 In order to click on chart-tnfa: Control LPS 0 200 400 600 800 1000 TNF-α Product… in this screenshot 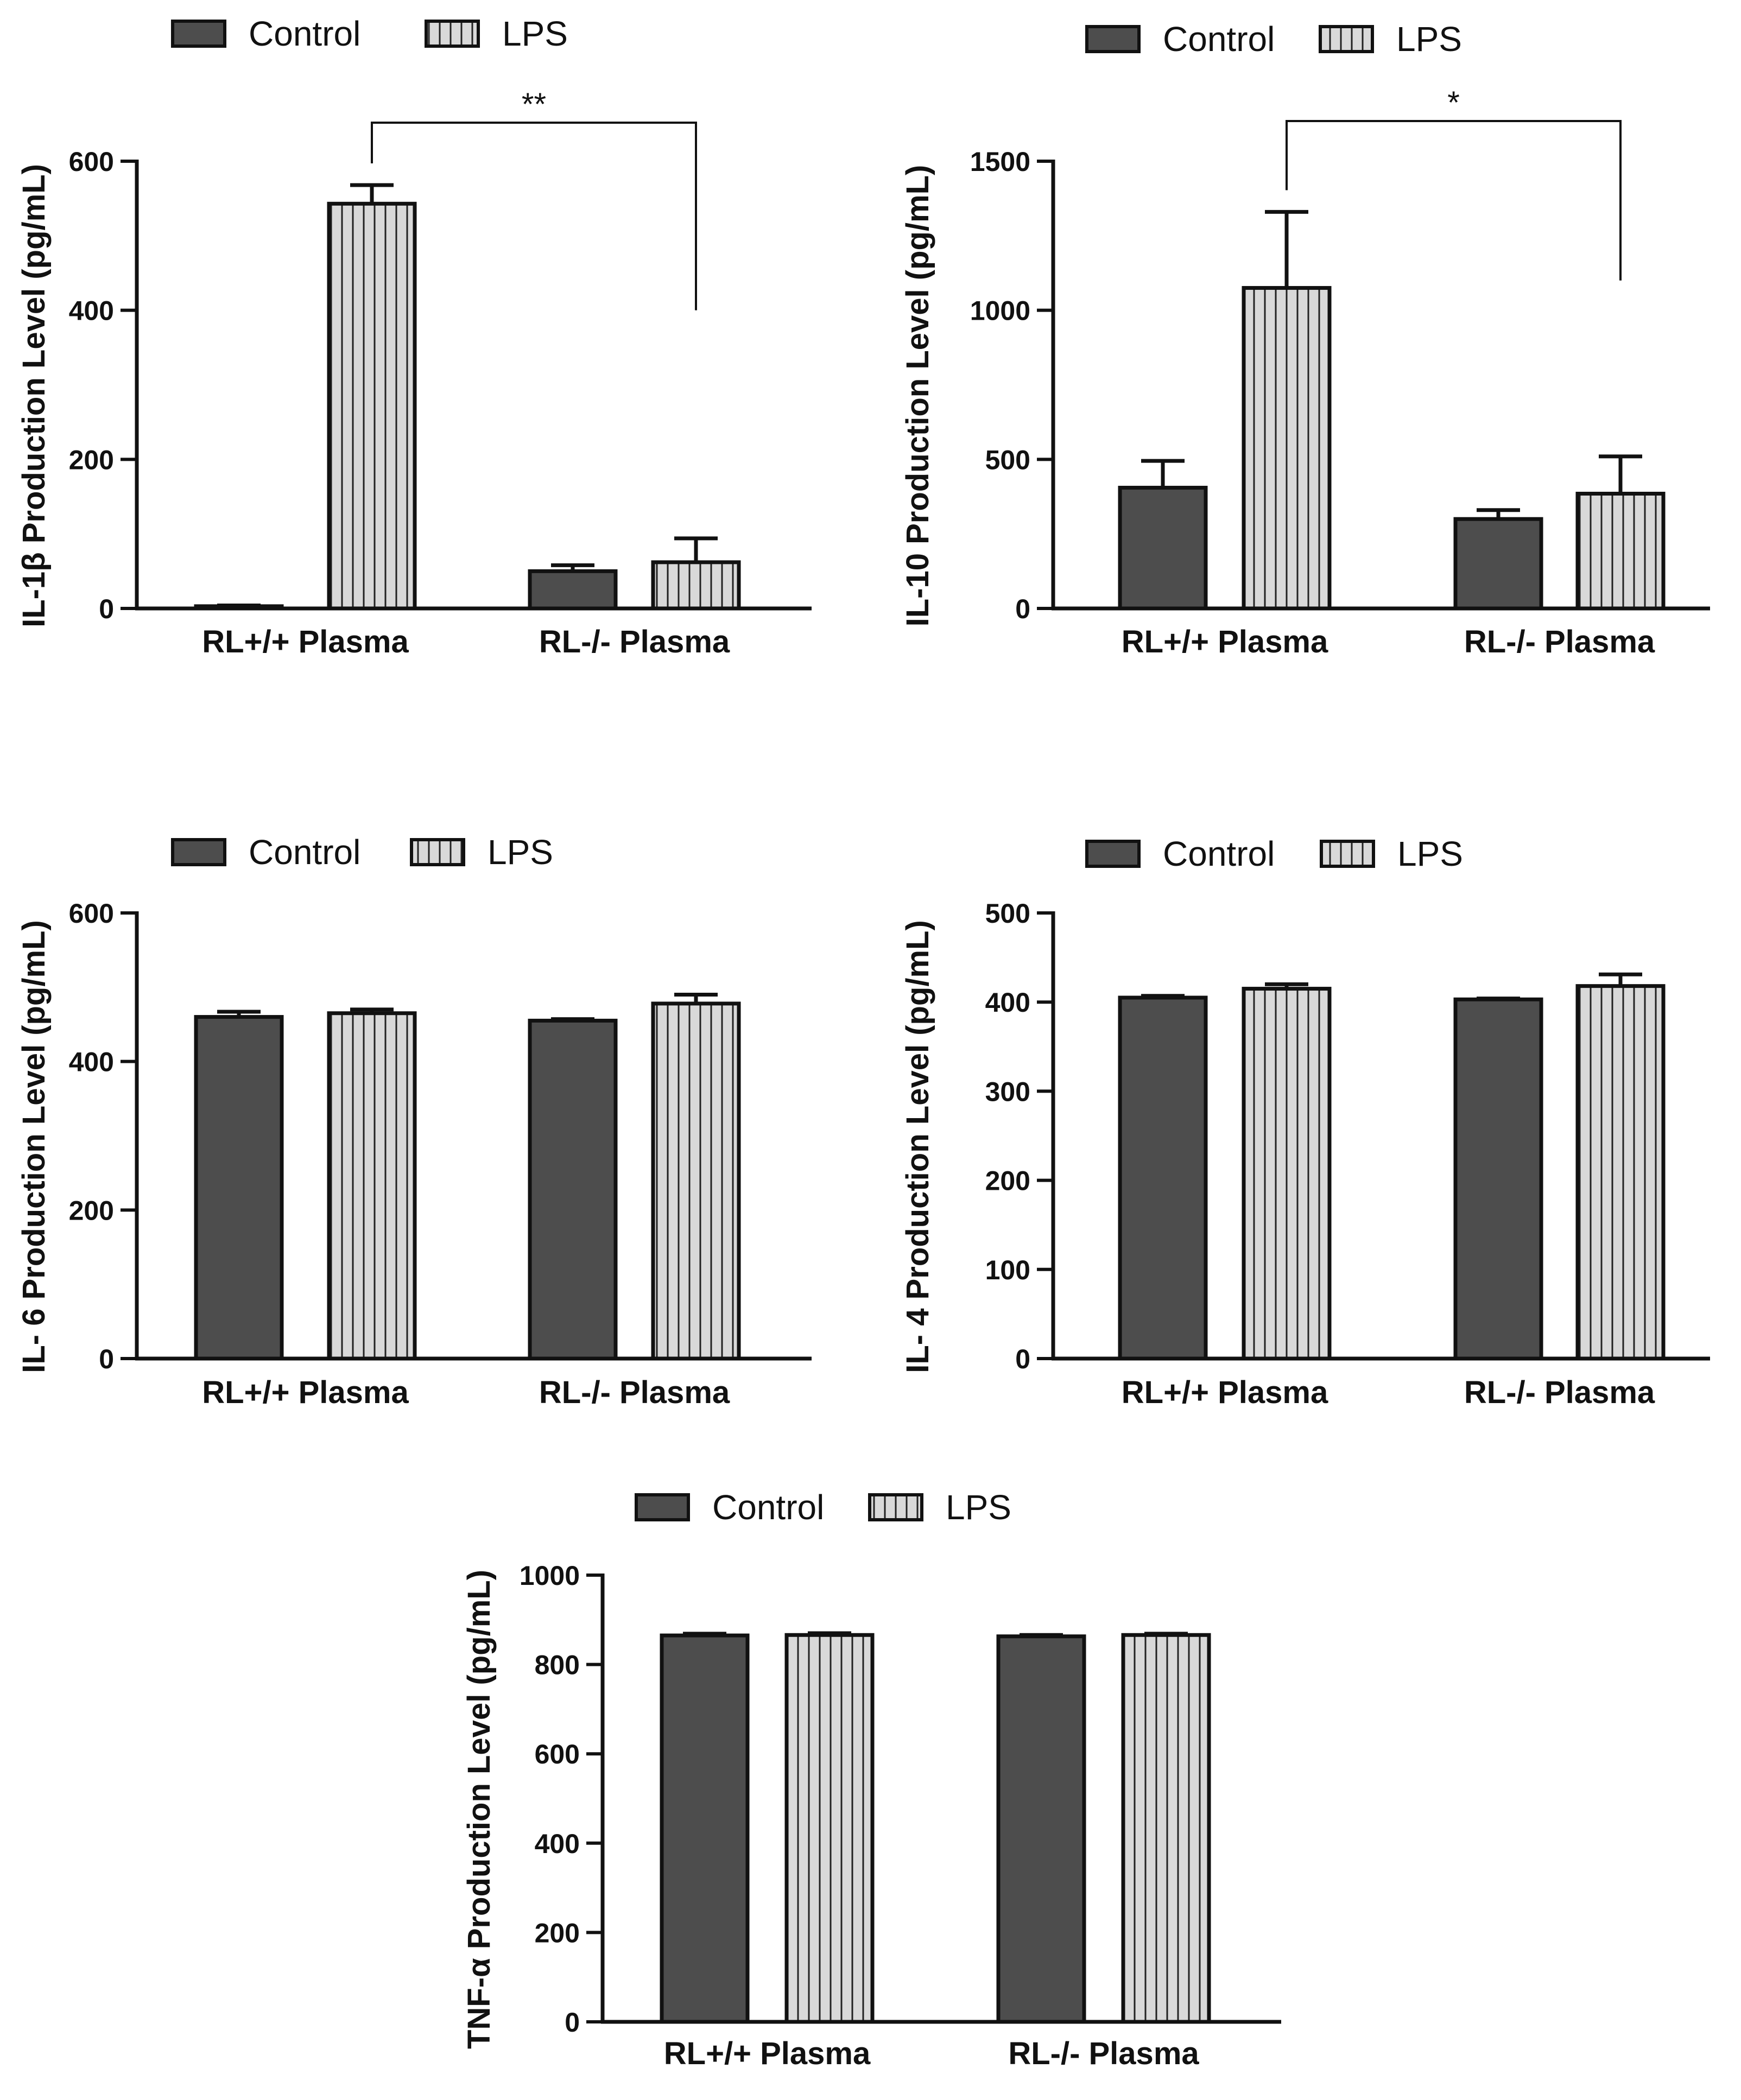, I will do `click(871, 1779)`.